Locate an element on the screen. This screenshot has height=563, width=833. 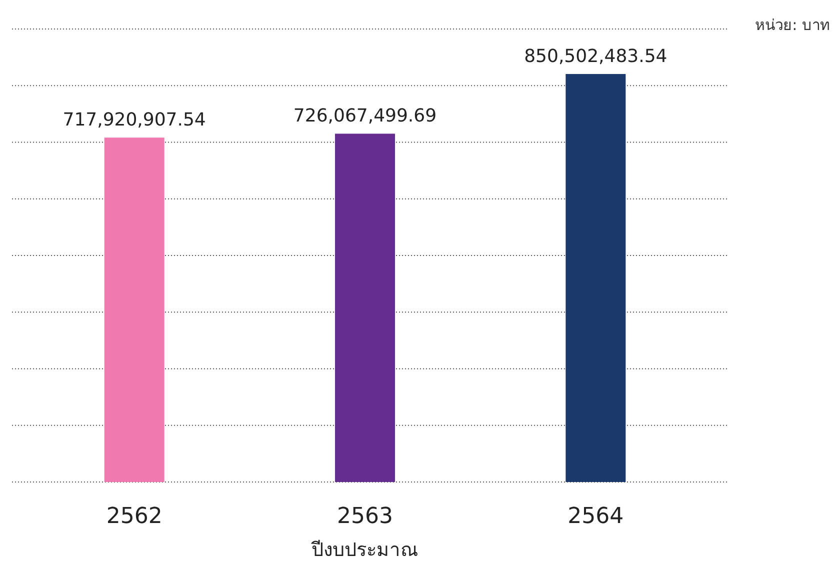
data-label: 850,502,483.54 is located at coordinates (596, 56).